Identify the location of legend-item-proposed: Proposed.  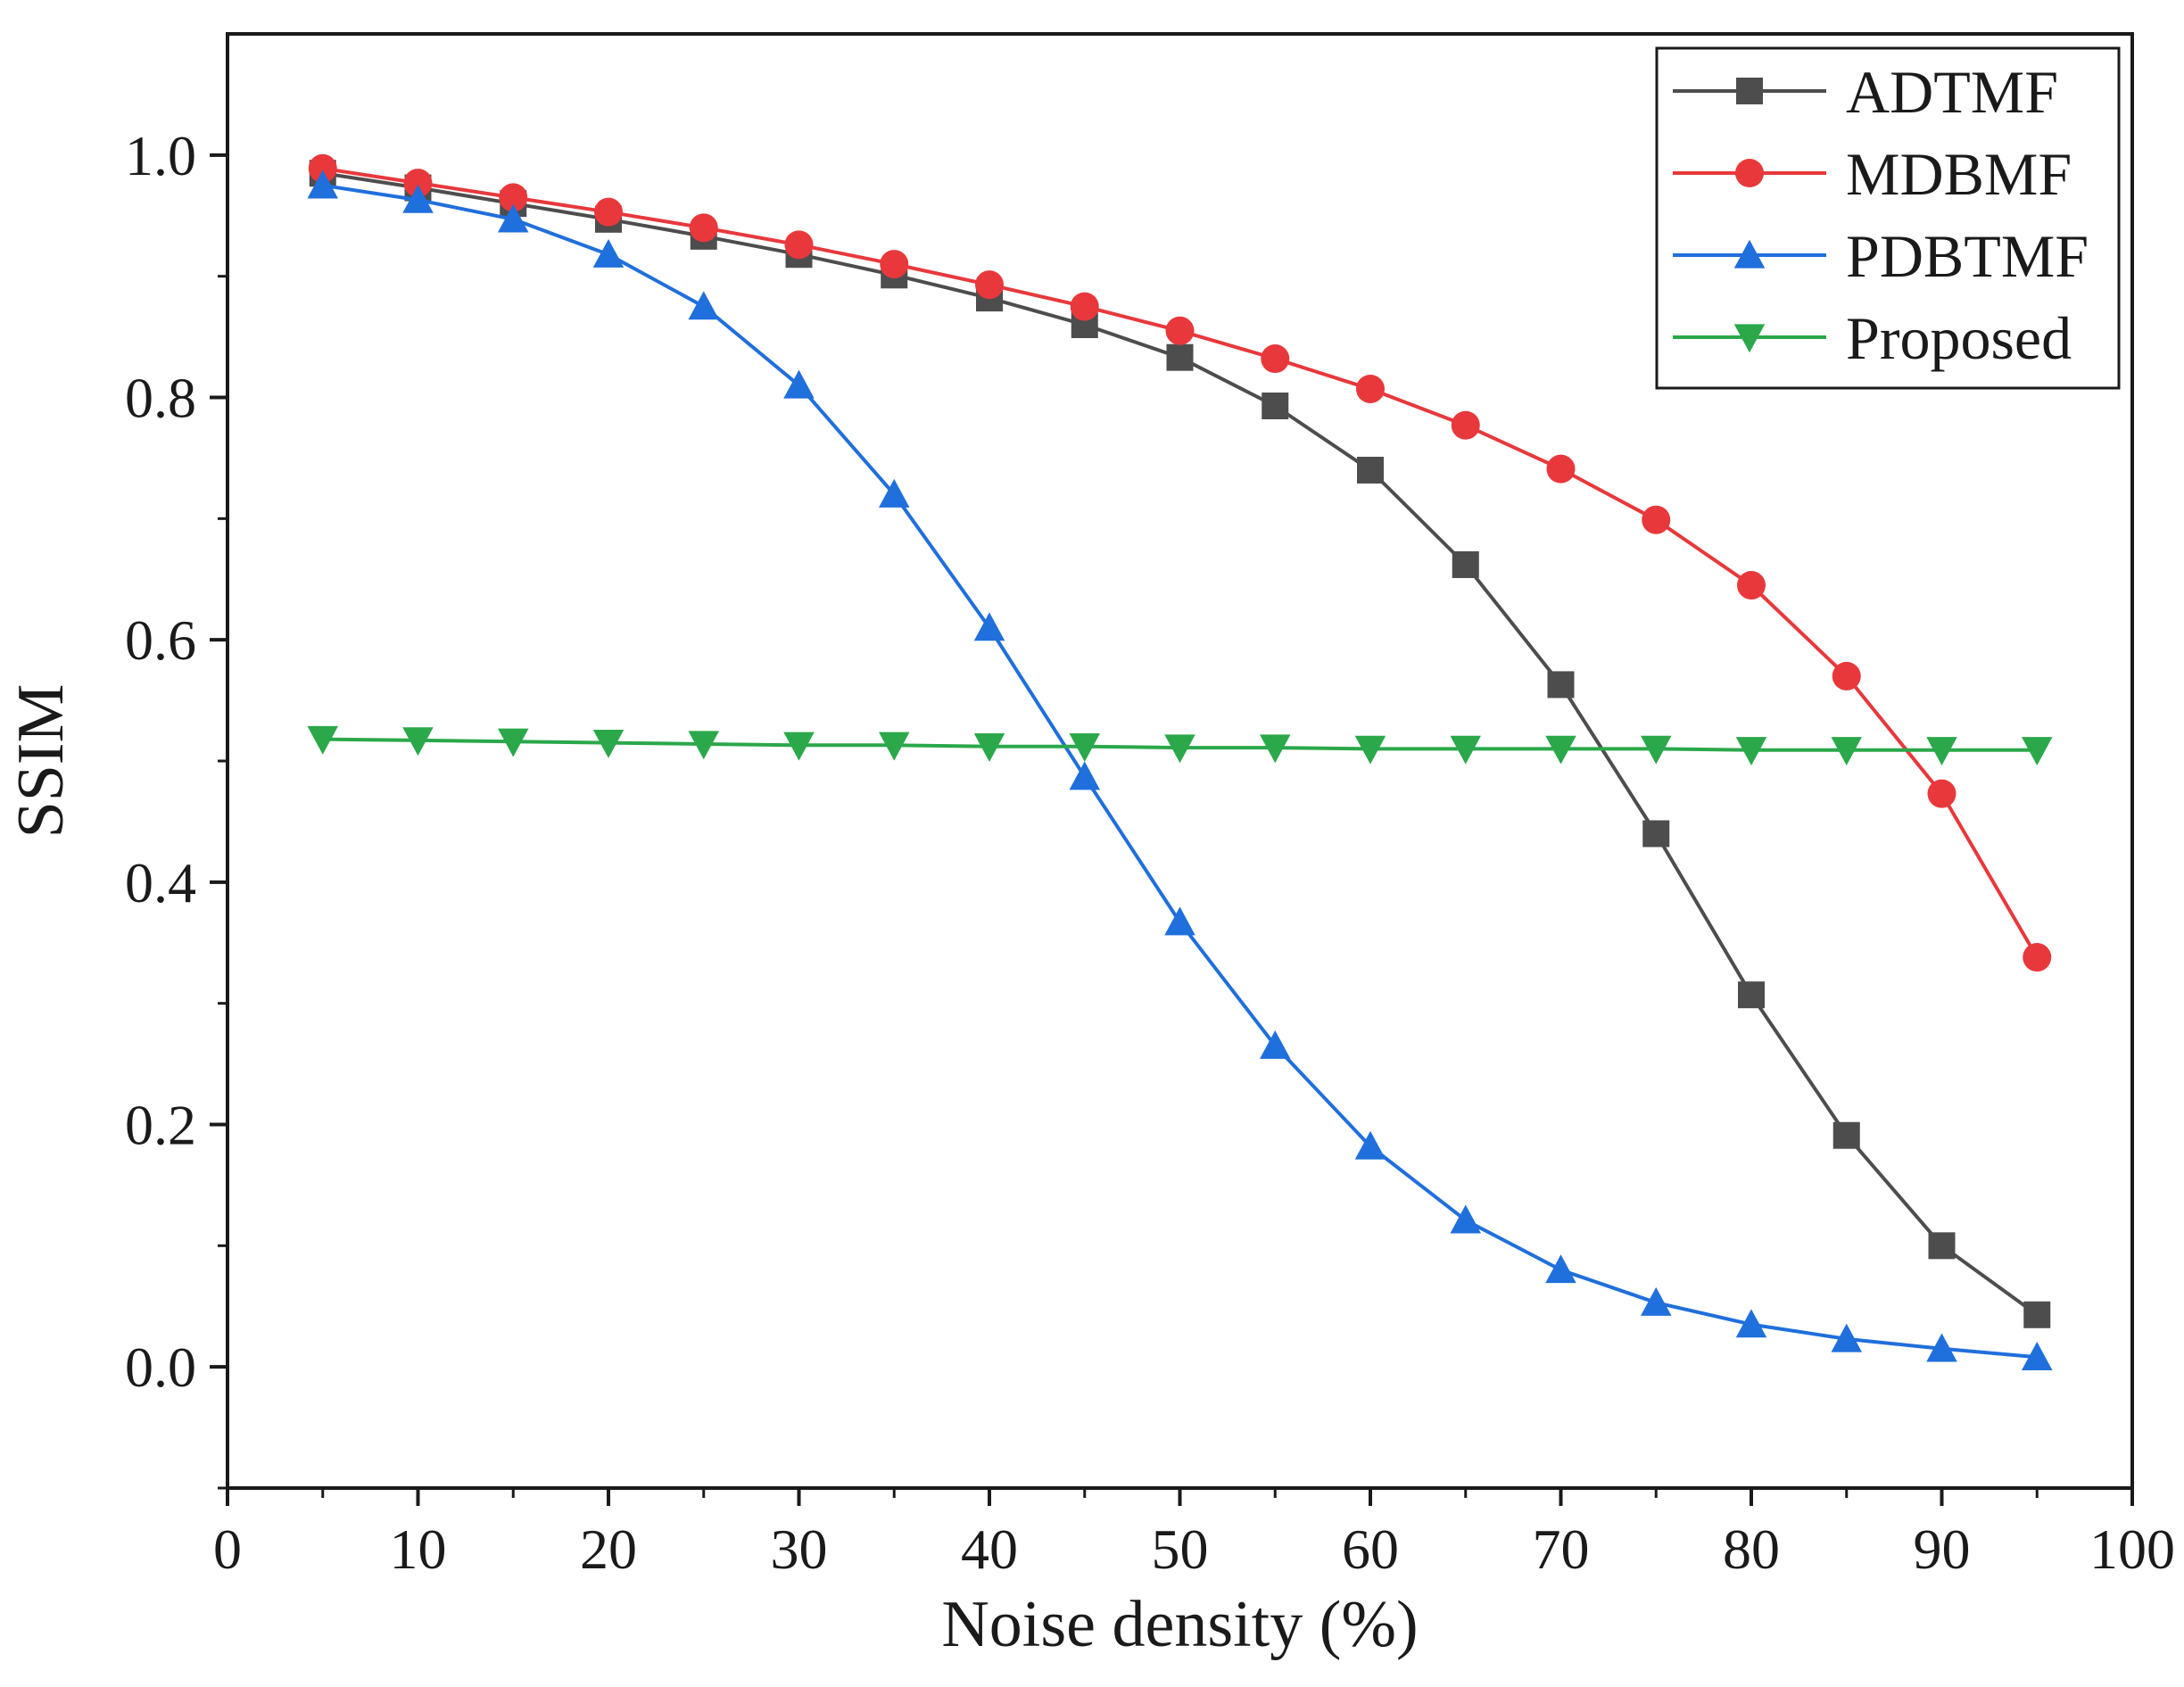
(1872, 338).